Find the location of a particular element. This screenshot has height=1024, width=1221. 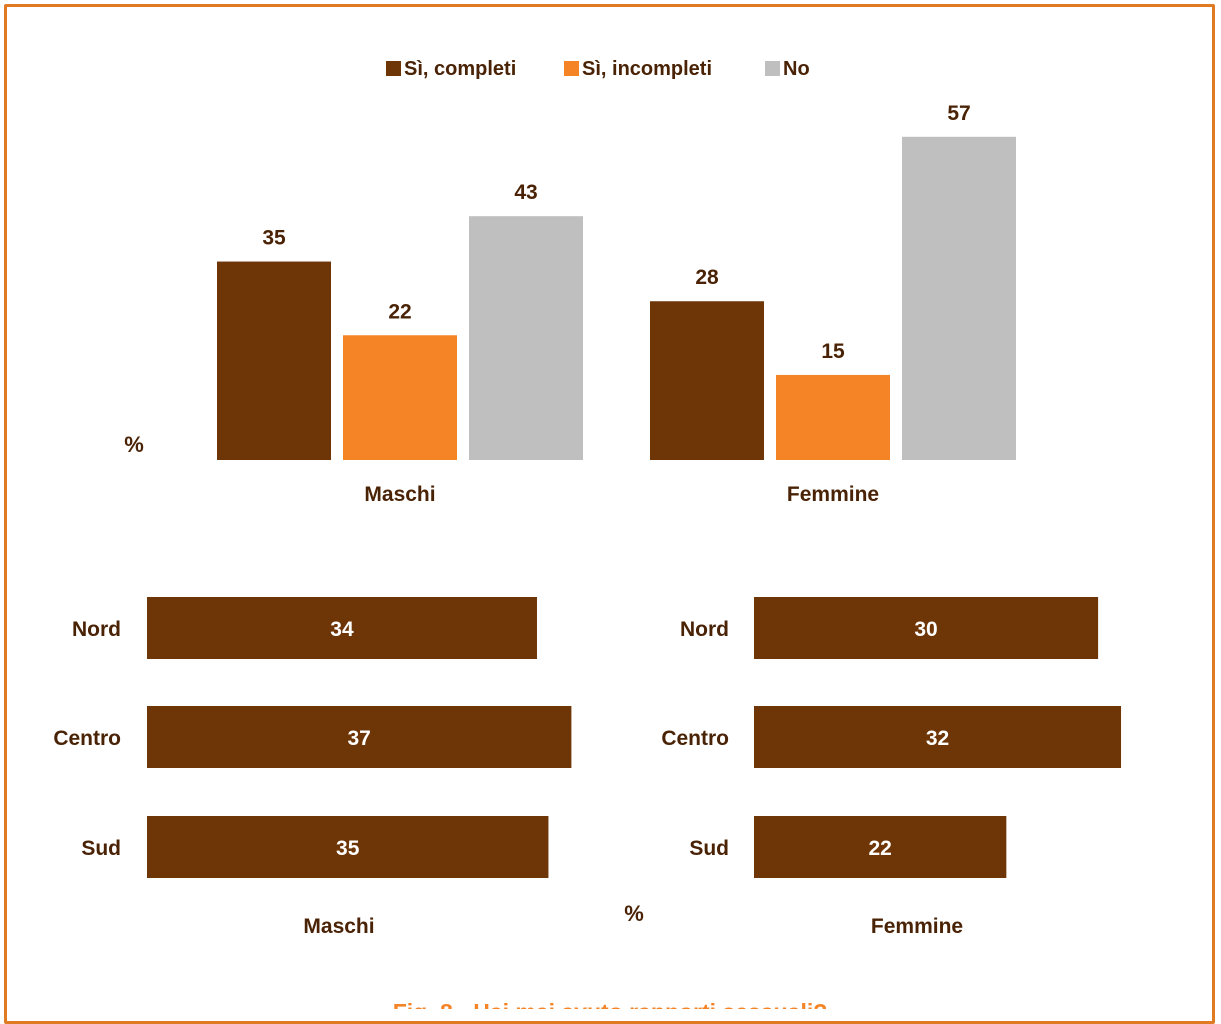

legend: Sì, completi Sì, incompleti No is located at coordinates (598, 69).